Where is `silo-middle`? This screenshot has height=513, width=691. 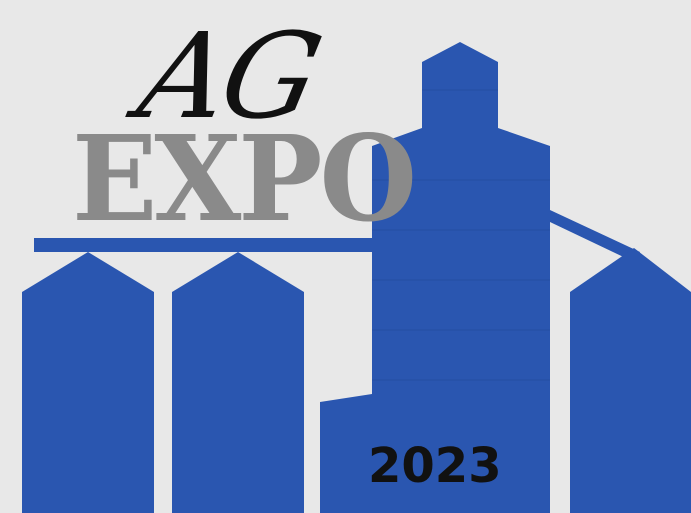 silo-middle is located at coordinates (238, 382).